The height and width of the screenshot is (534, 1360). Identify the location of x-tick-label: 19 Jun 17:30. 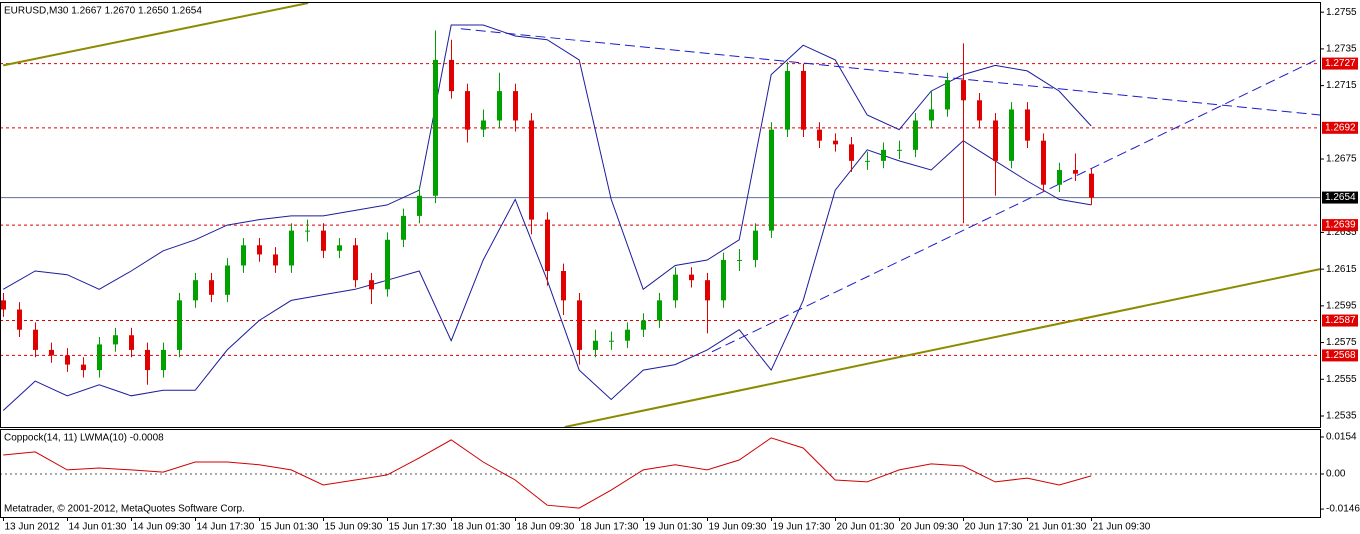
(802, 527).